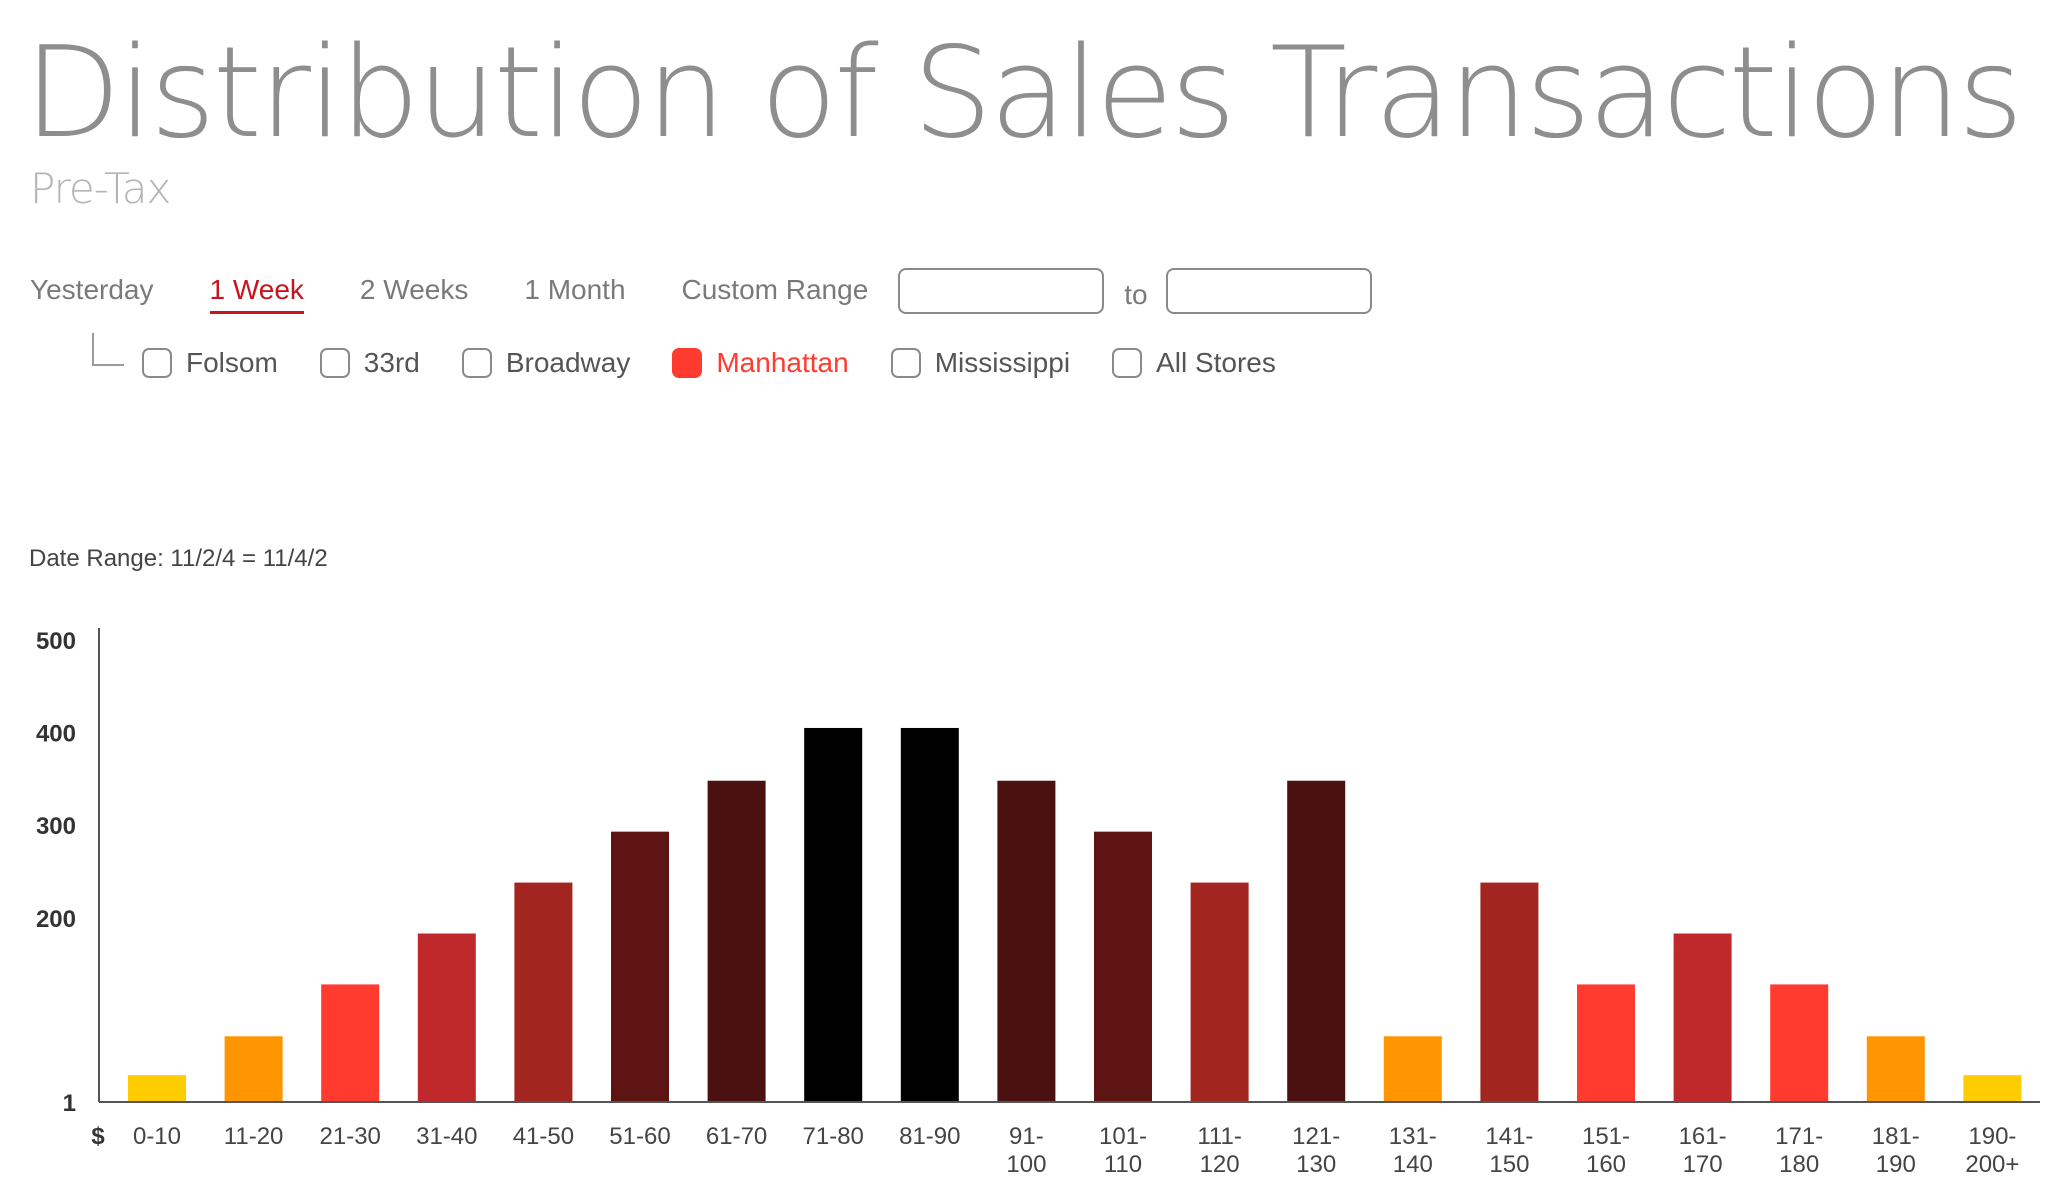 Image resolution: width=2046 pixels, height=1204 pixels. What do you see at coordinates (108, 349) in the screenshot?
I see `connector-elbow` at bounding box center [108, 349].